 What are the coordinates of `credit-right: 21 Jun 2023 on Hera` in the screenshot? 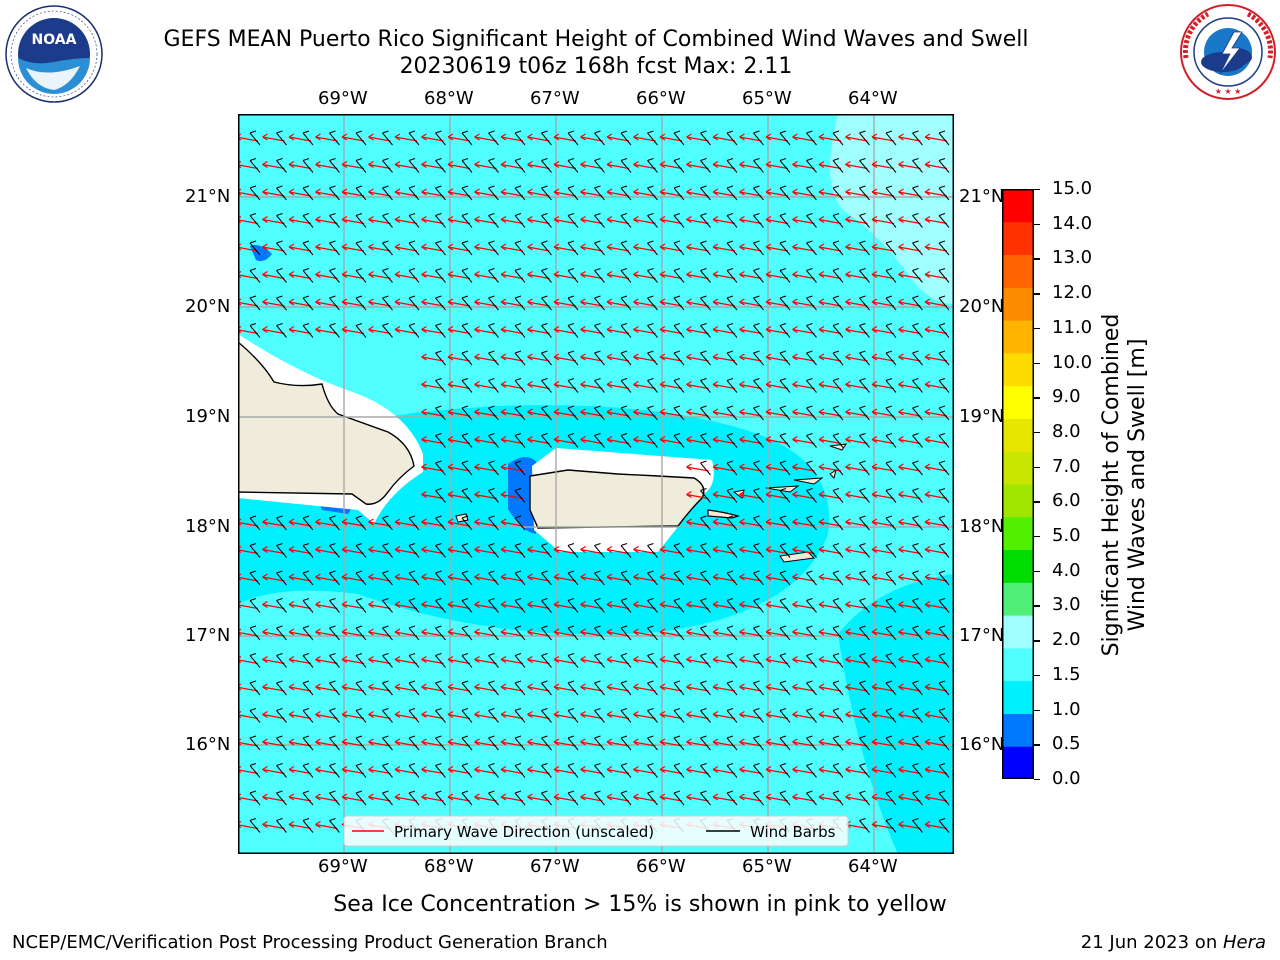 It's located at (1173, 942).